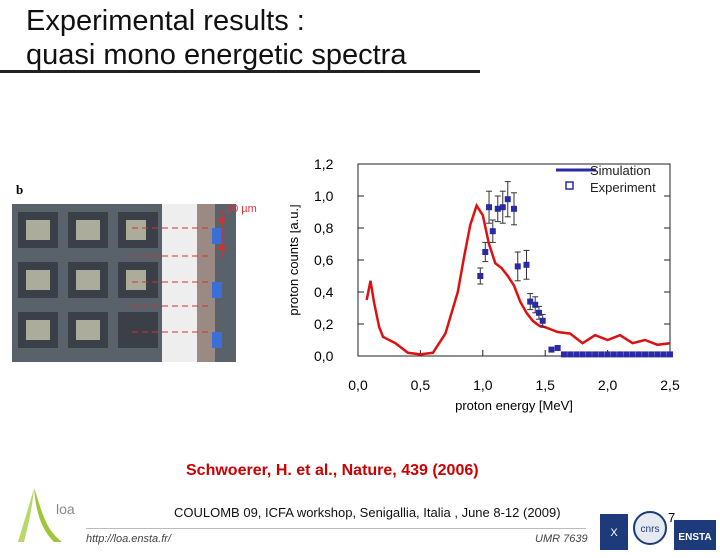 Image resolution: width=720 pixels, height=558 pixels. I want to click on loa-logo-icon: loa, so click(46, 515).